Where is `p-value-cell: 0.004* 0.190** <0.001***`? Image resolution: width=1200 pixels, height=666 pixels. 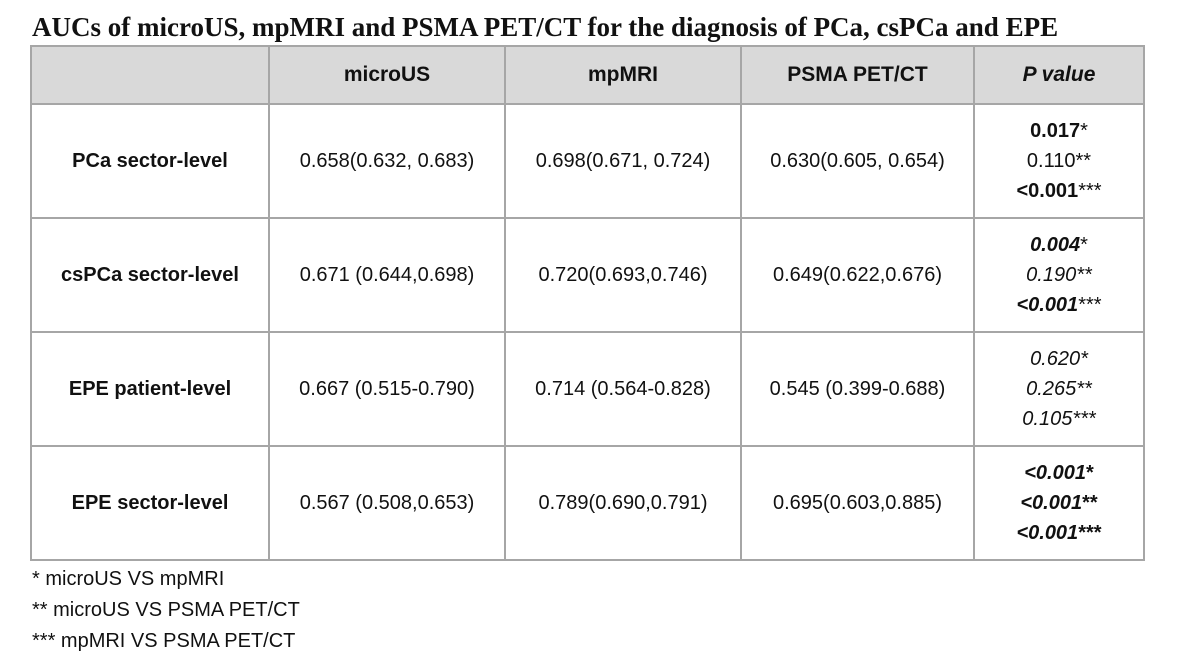 p-value-cell: 0.004* 0.190** <0.001*** is located at coordinates (1059, 275).